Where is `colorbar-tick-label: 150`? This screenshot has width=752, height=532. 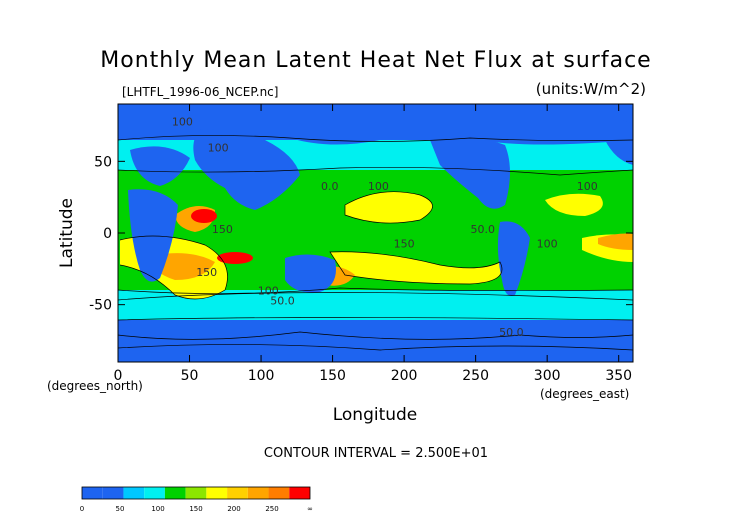 colorbar-tick-label: 150 is located at coordinates (195, 509).